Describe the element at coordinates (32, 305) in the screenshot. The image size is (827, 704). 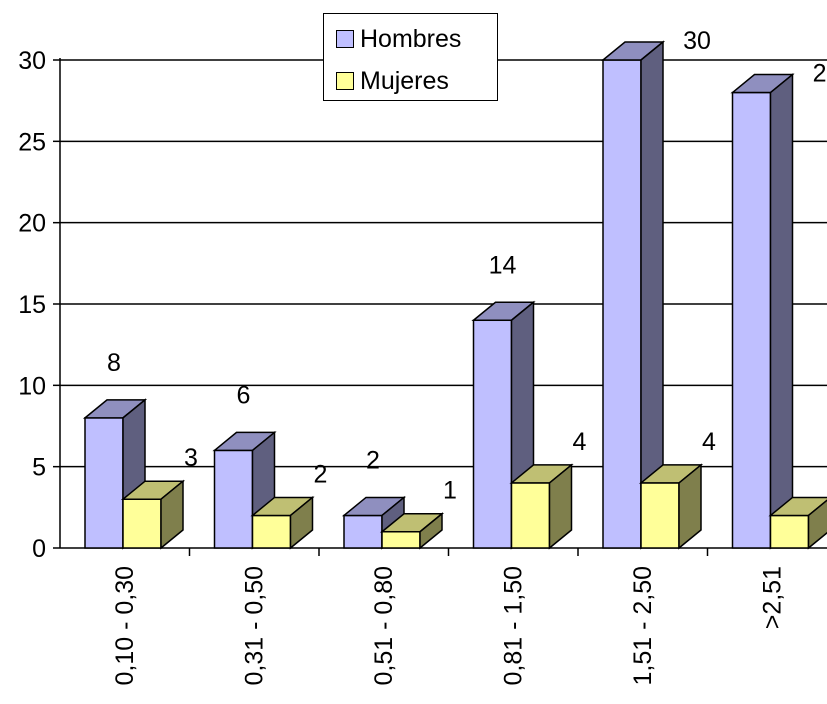
I see `y-tick-label-15: 15` at that location.